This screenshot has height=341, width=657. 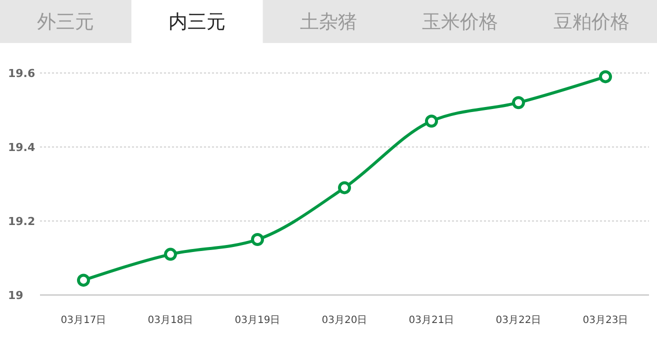 I want to click on text: 豆粕价格, so click(x=591, y=22).